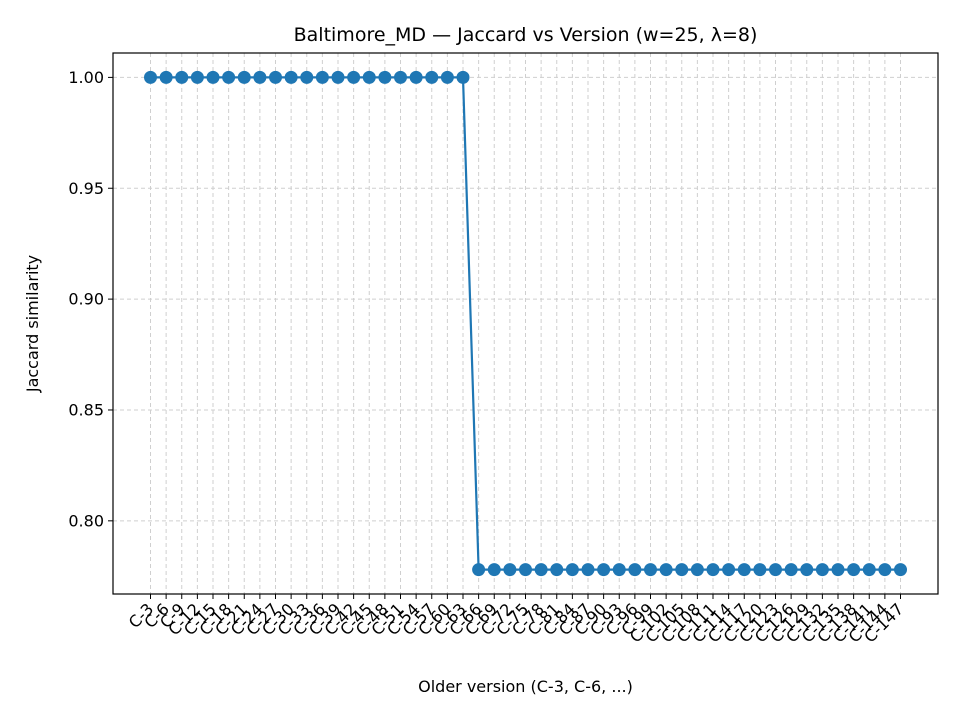 Image resolution: width=960 pixels, height=720 pixels. What do you see at coordinates (525, 686) in the screenshot?
I see `x-axis-label: Older version (C-3, C-6, ...)` at bounding box center [525, 686].